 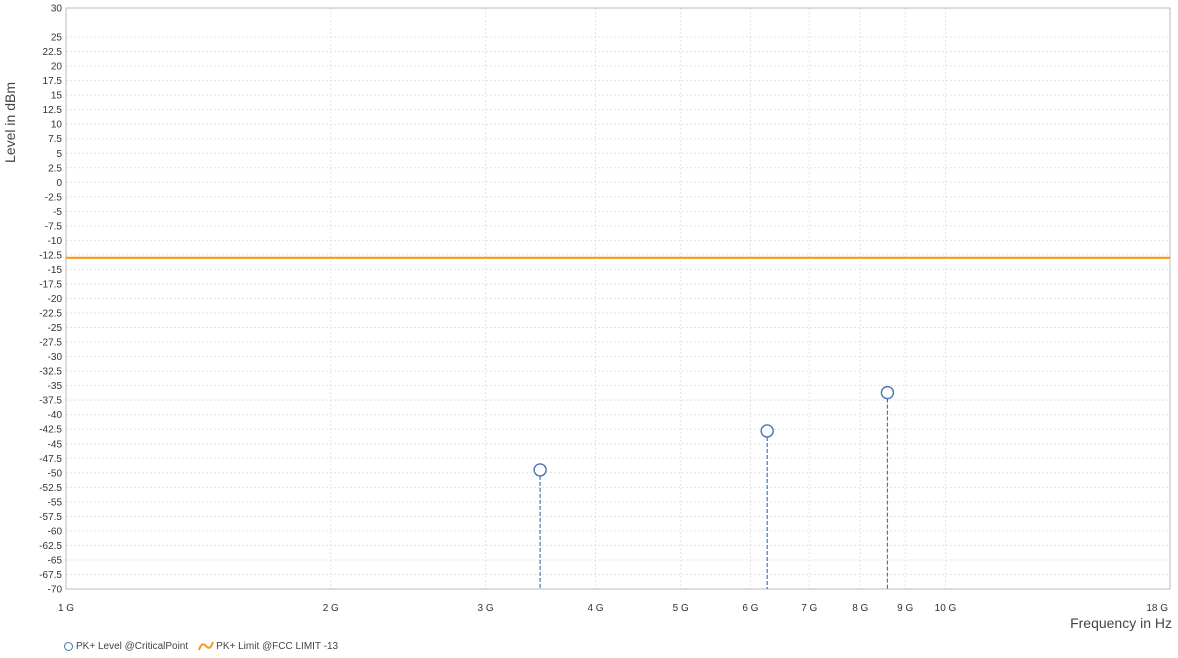 What do you see at coordinates (55, 386) in the screenshot?
I see `y-tick-label: -35` at bounding box center [55, 386].